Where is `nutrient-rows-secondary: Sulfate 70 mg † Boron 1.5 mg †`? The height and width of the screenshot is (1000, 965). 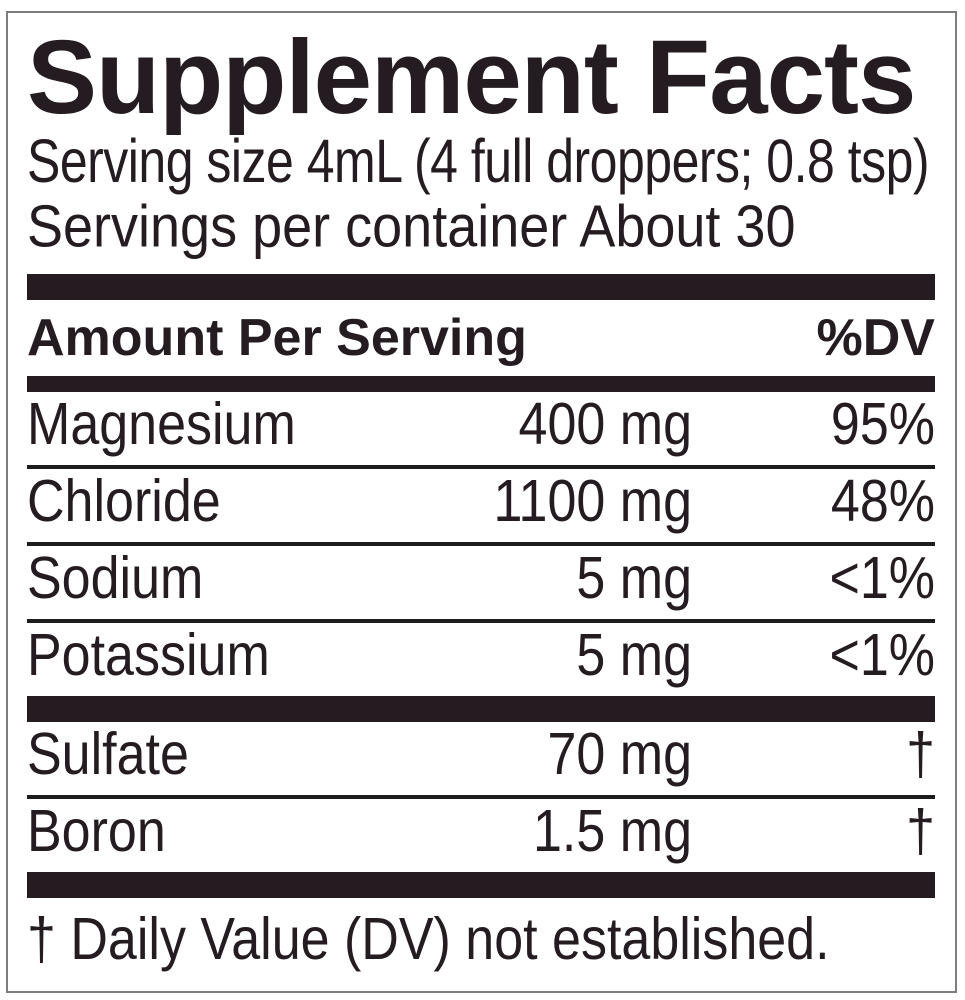
nutrient-rows-secondary: Sulfate 70 mg † Boron 1.5 mg † is located at coordinates (481, 796).